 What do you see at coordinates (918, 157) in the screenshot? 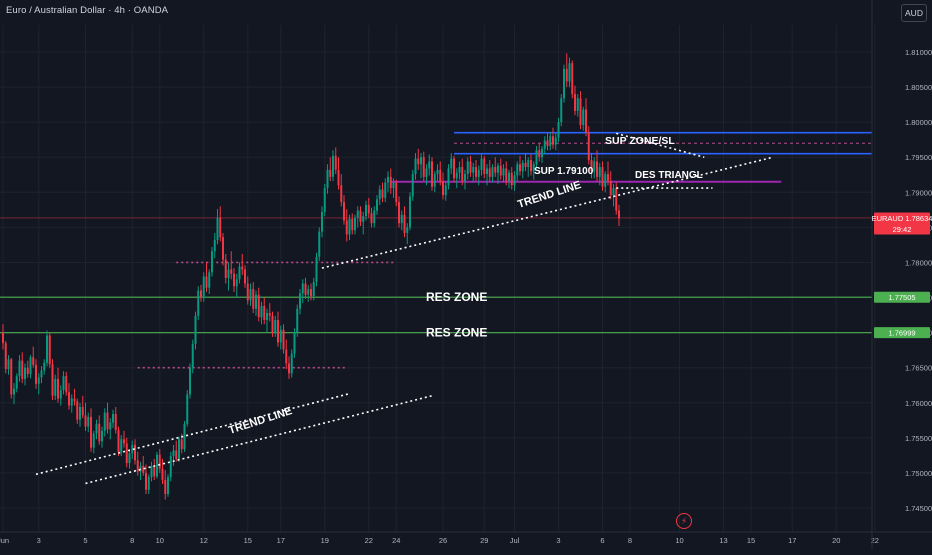
I see `y-tick-label: 1.79500` at bounding box center [918, 157].